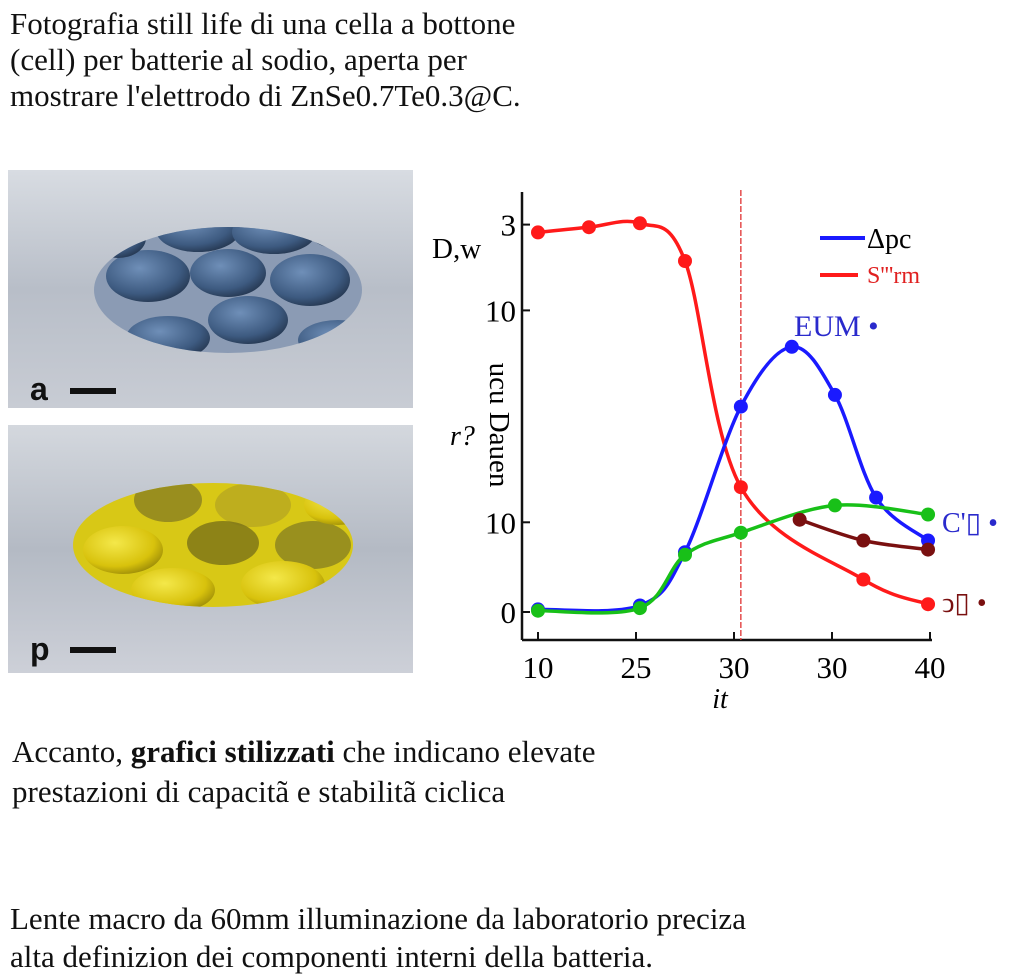 This screenshot has width=1024, height=976. What do you see at coordinates (499, 425) in the screenshot?
I see `y-axis-label: ucu Dauen` at bounding box center [499, 425].